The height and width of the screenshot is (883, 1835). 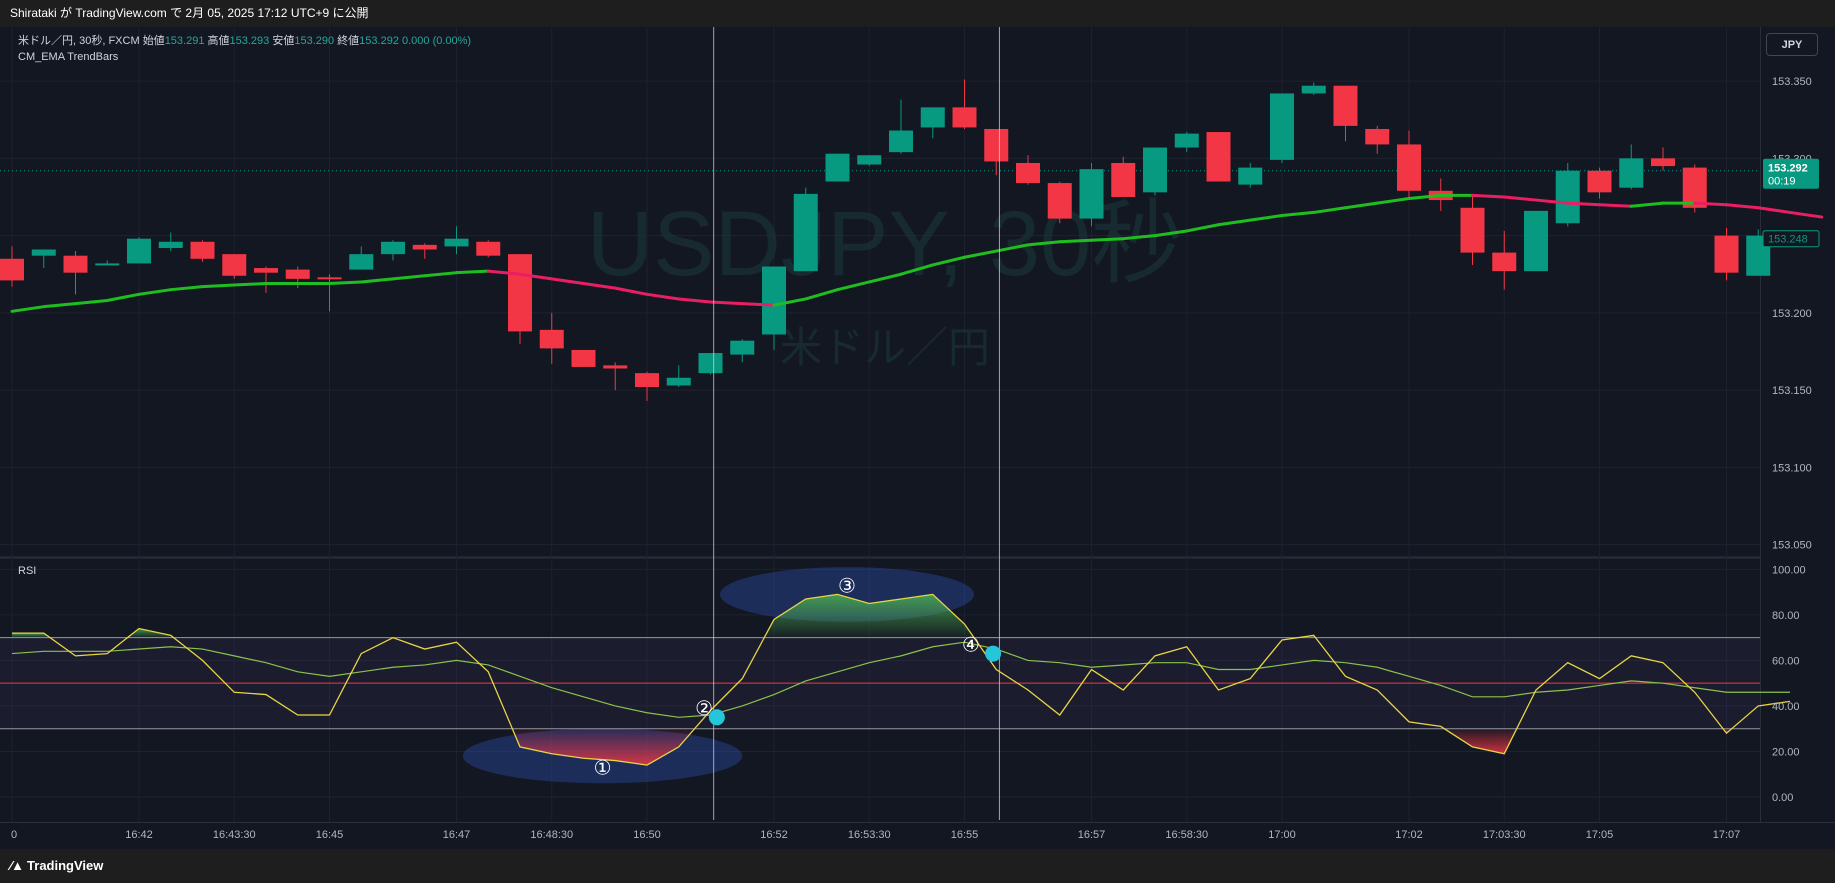 I want to click on close-label: 終値, so click(x=348, y=41).